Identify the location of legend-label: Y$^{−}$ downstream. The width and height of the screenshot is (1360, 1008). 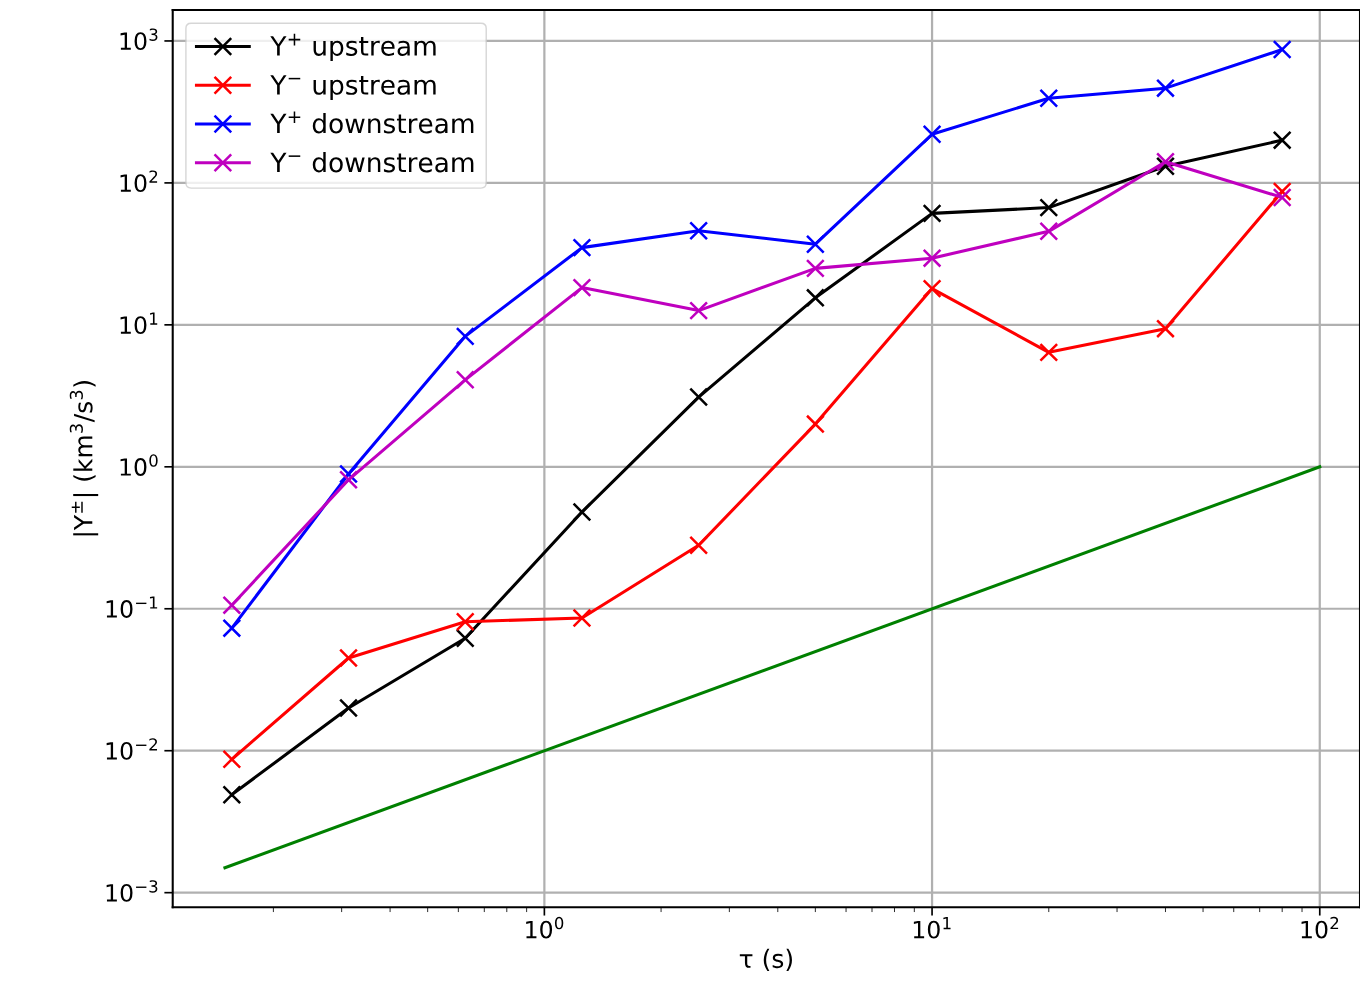
(372, 162).